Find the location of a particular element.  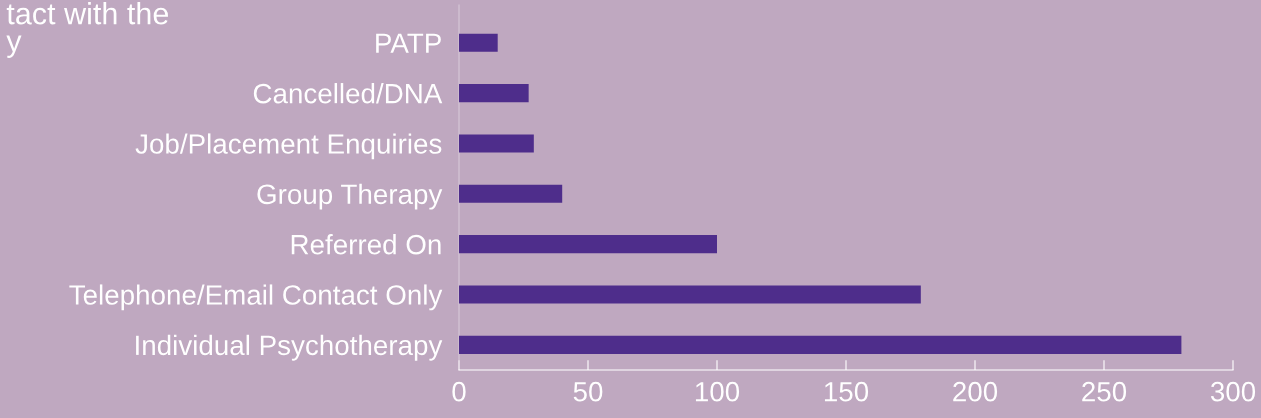

y-tick-label: Referred On is located at coordinates (366, 244).